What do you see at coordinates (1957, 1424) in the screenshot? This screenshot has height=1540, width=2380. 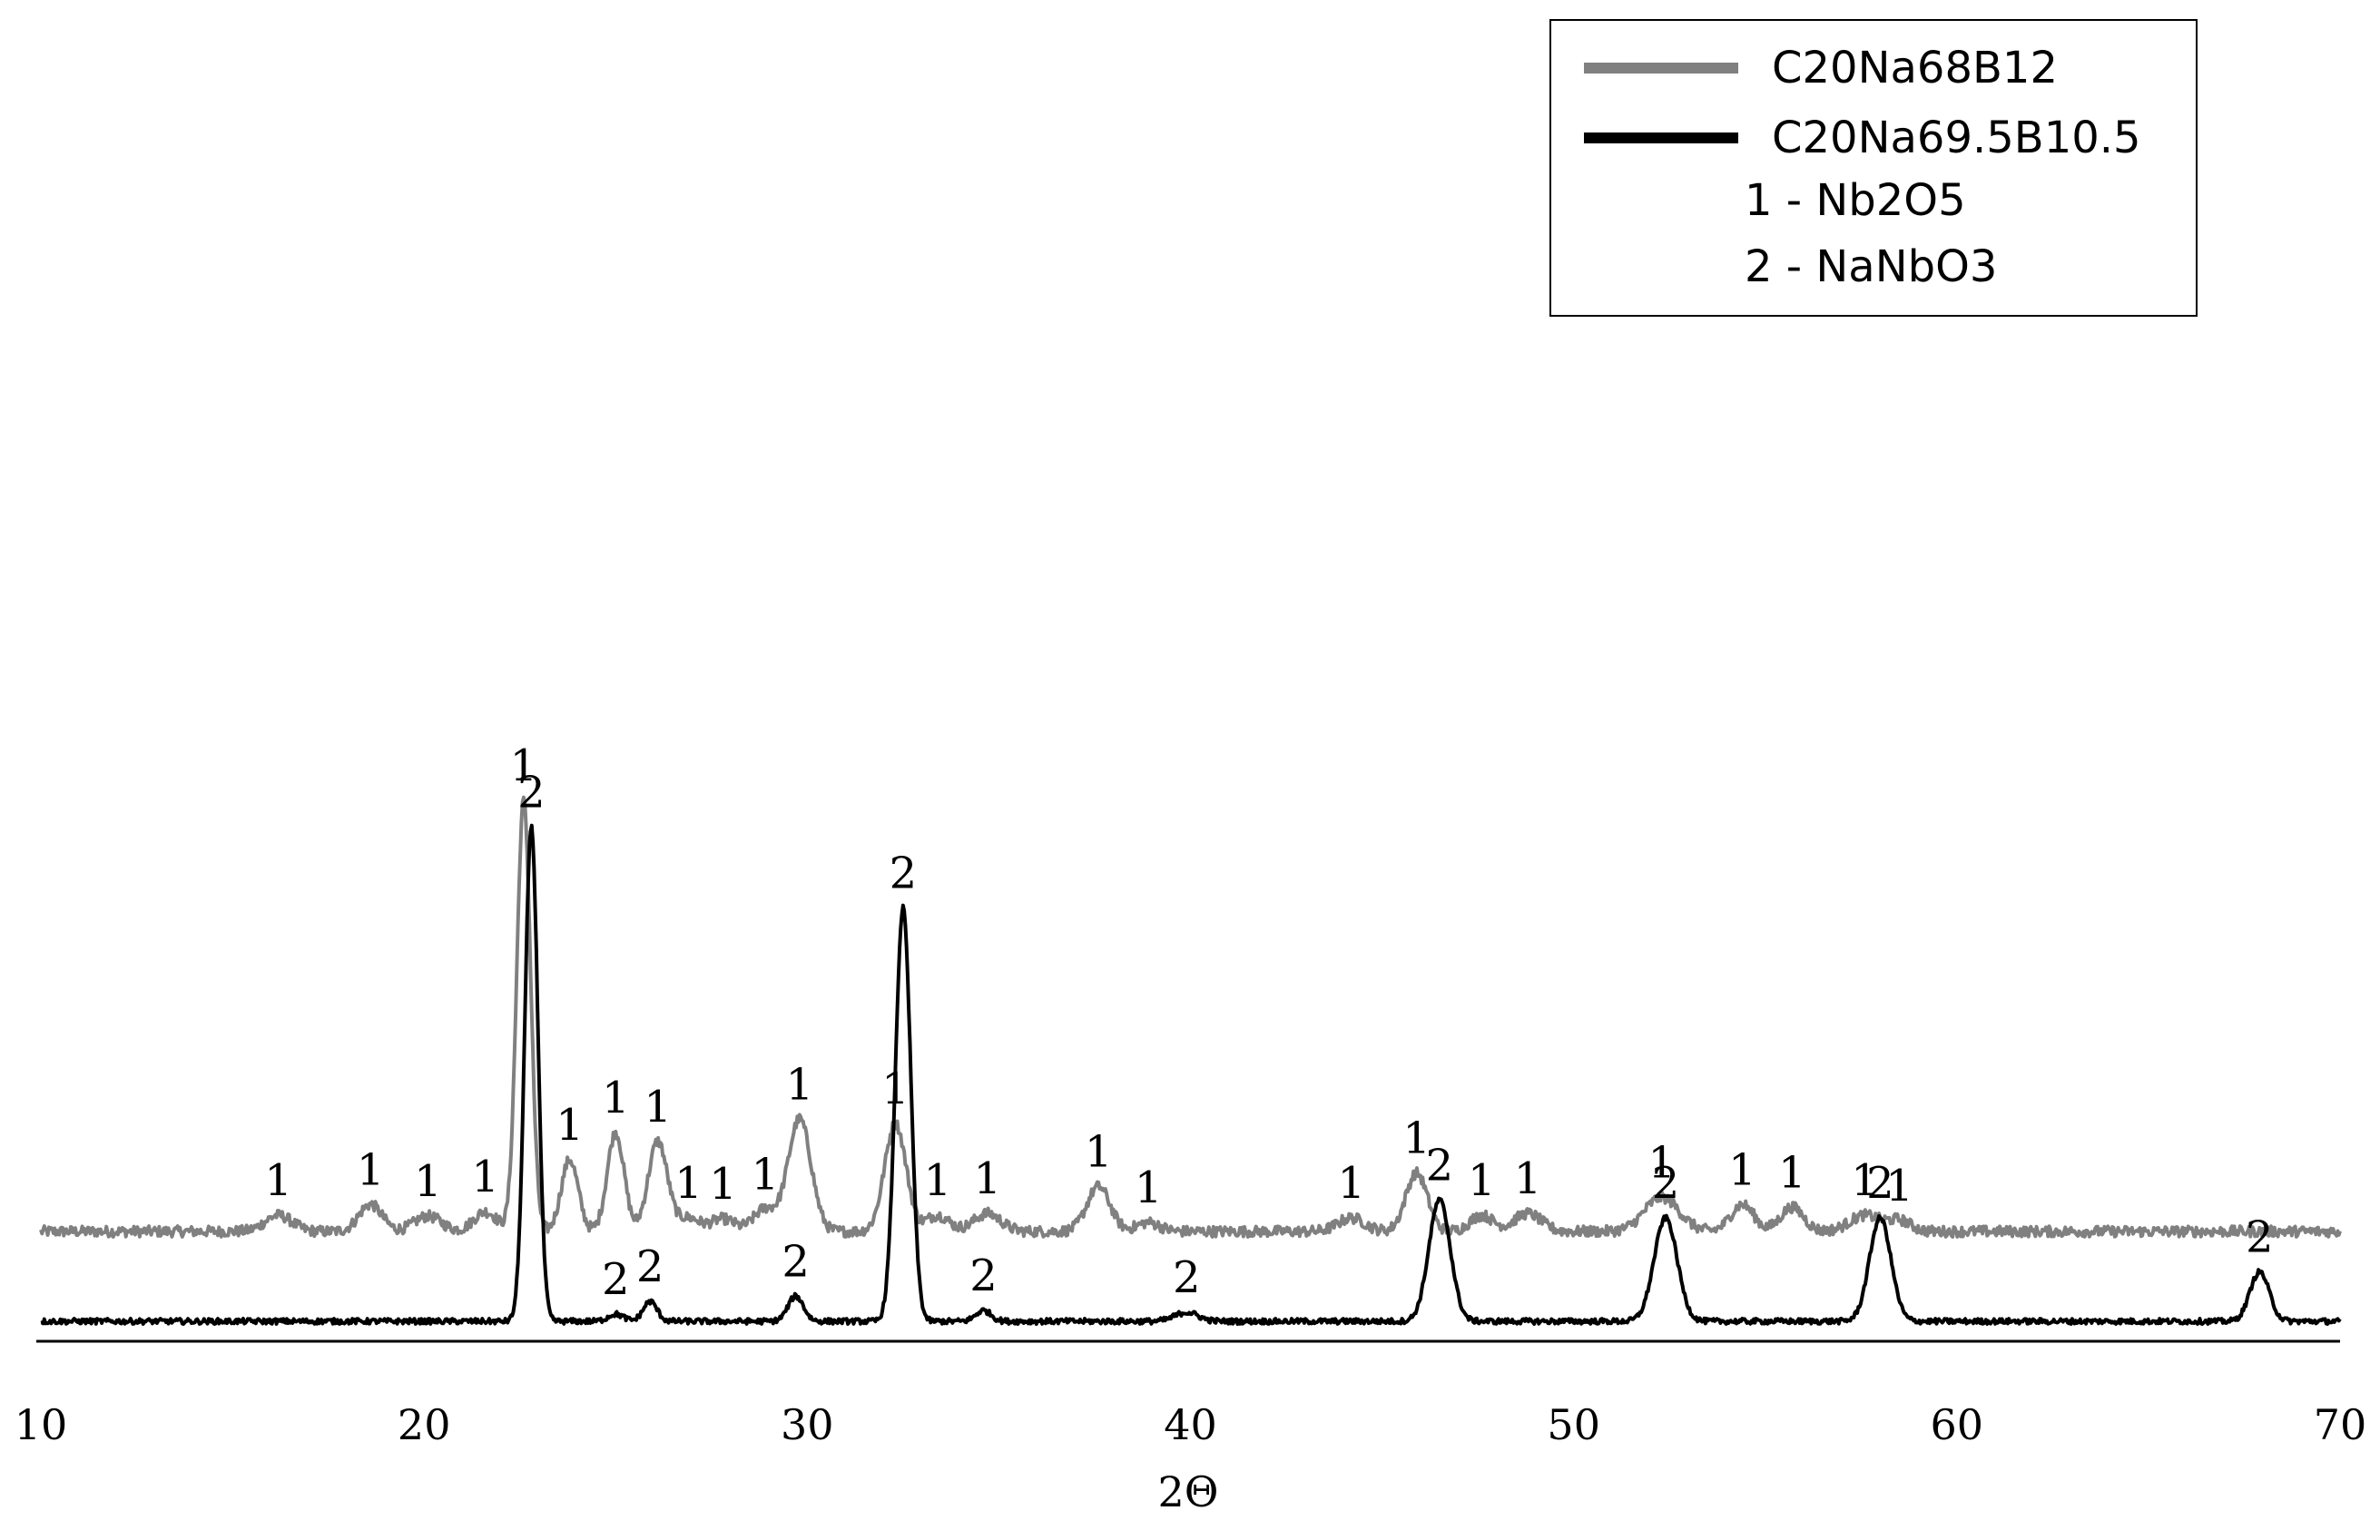 I see `x-tick-label: 60` at bounding box center [1957, 1424].